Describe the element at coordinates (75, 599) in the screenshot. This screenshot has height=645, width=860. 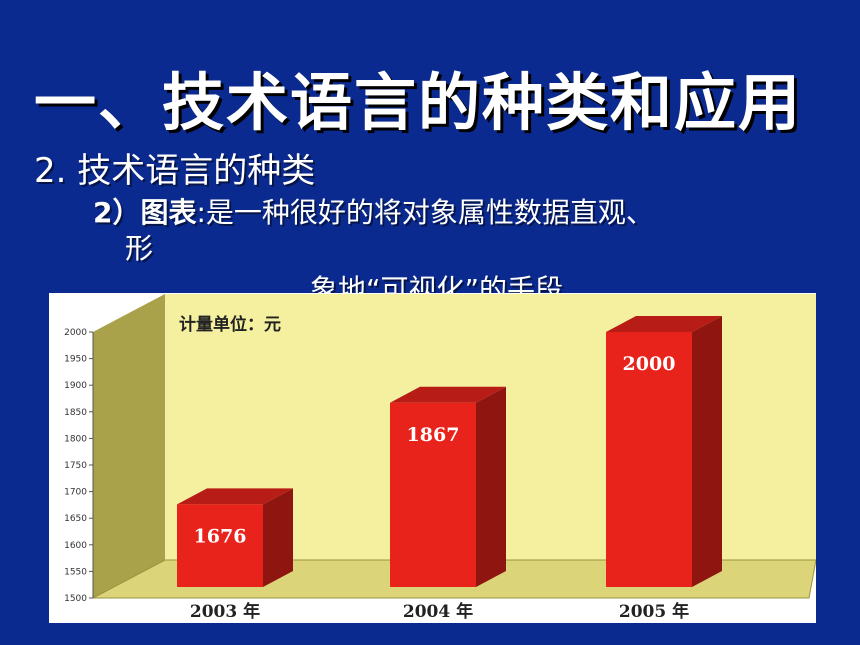
I see `y-tick-label: 1500` at that location.